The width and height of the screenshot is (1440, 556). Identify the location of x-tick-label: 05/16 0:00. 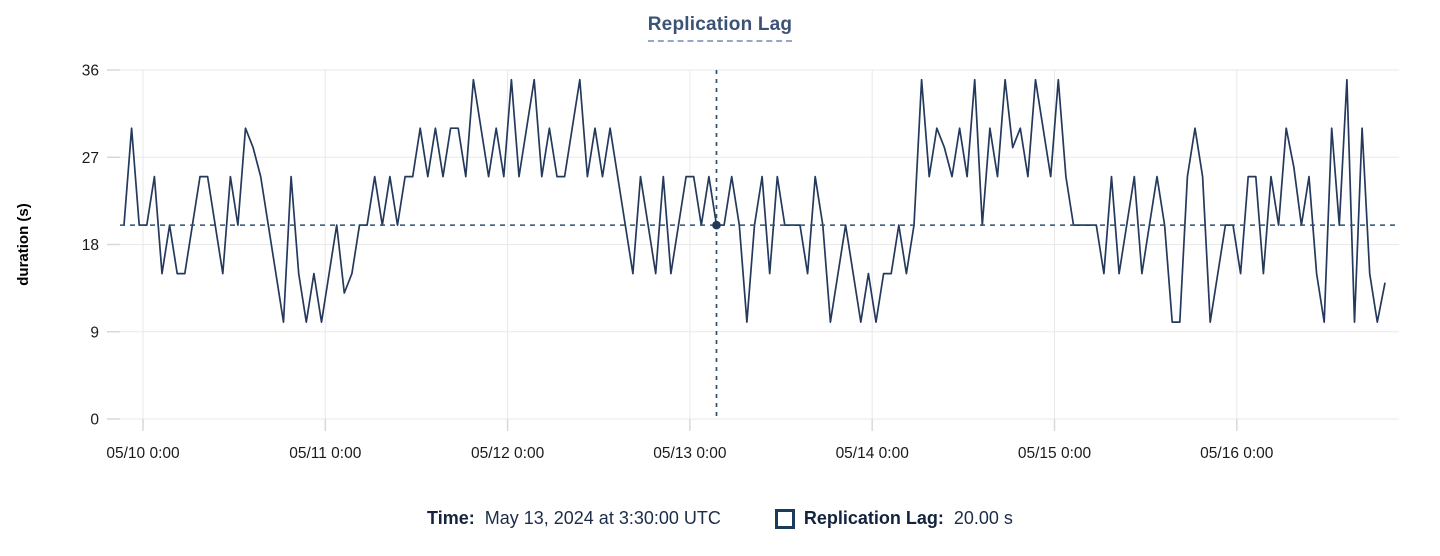
(1237, 453).